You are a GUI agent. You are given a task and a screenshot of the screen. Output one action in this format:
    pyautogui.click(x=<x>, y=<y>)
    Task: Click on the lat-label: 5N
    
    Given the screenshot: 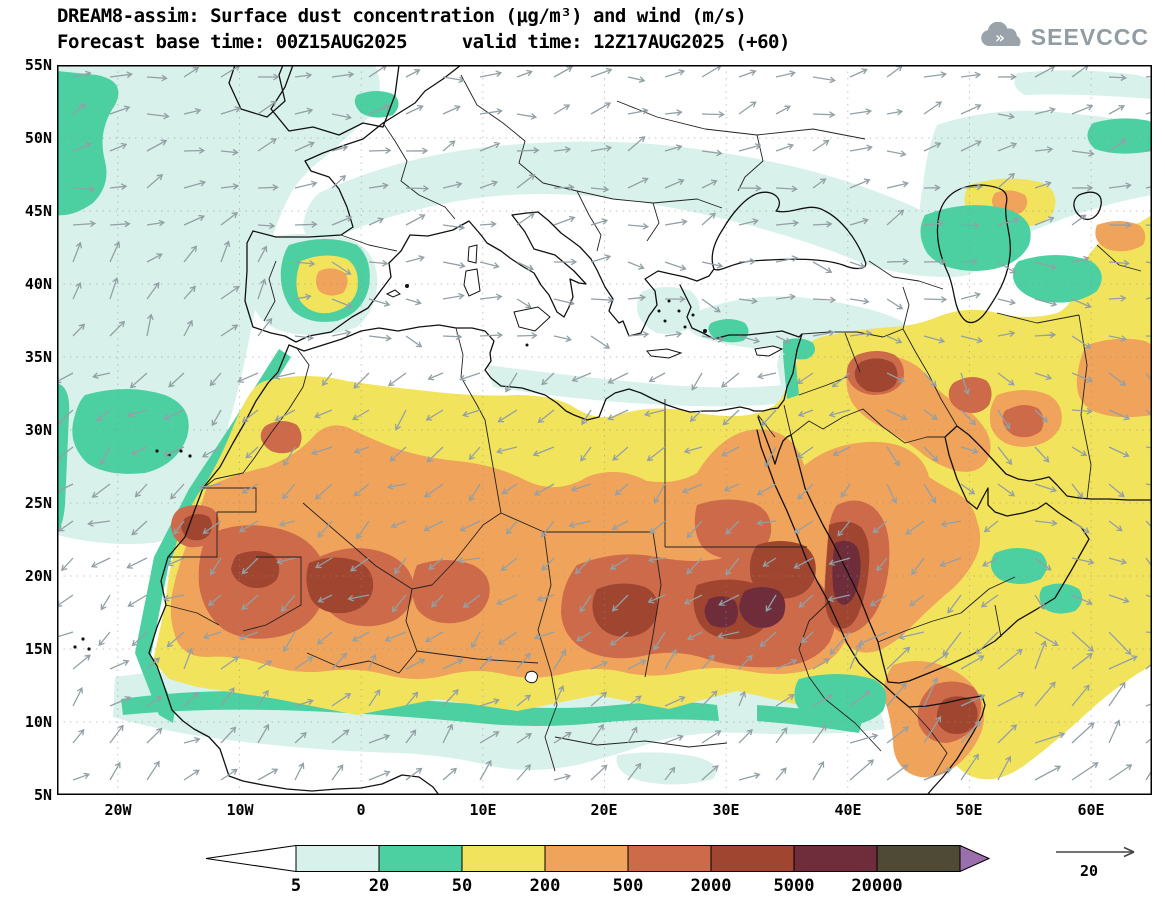 What is the action you would take?
    pyautogui.click(x=42, y=795)
    